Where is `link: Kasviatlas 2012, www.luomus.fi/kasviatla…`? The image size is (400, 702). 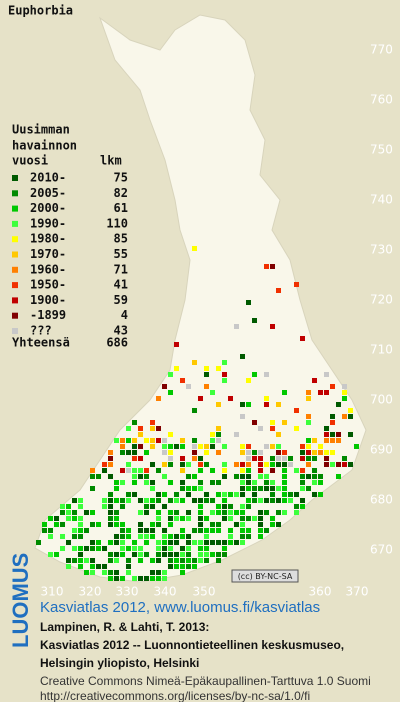 link: Kasviatlas 2012, www.luomus.fi/kasviatla… is located at coordinates (180, 607).